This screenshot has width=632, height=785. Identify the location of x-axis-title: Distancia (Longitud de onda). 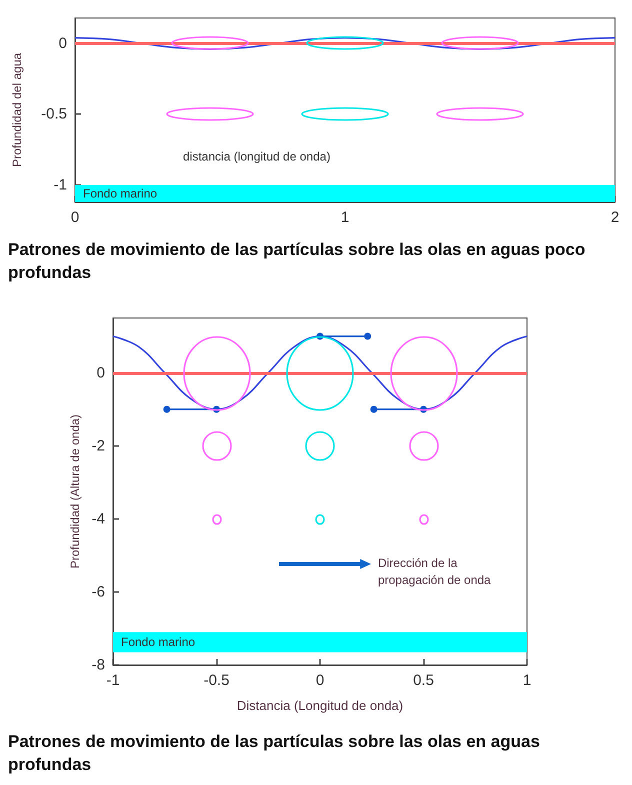
(320, 705).